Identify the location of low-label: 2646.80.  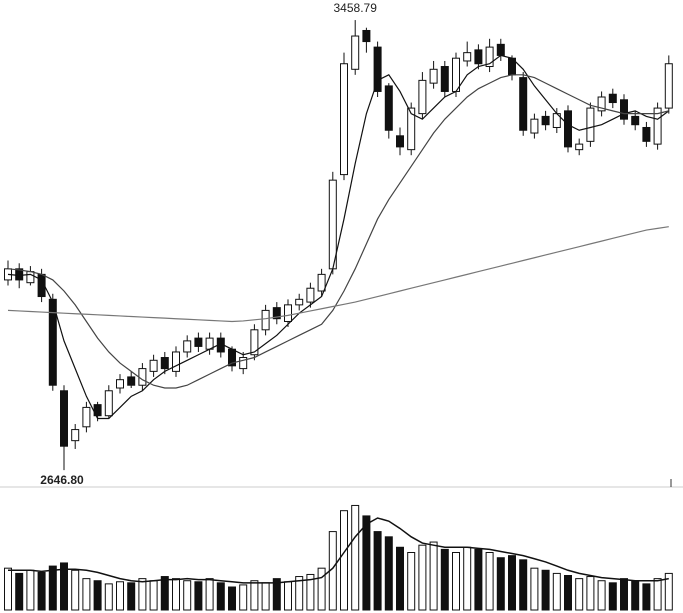
(62, 480).